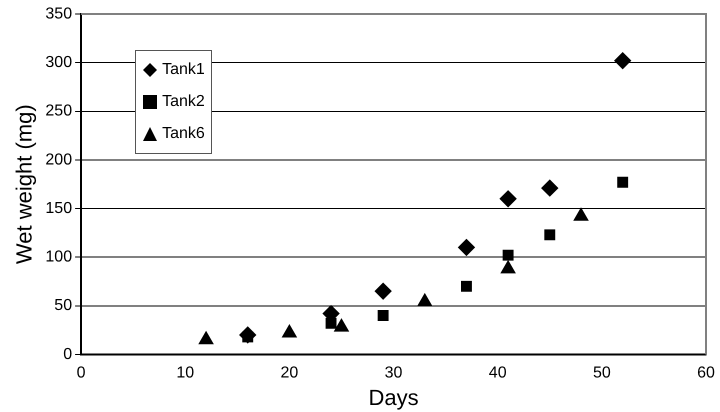 The width and height of the screenshot is (720, 412). What do you see at coordinates (393, 373) in the screenshot?
I see `x-tick-label: 30` at bounding box center [393, 373].